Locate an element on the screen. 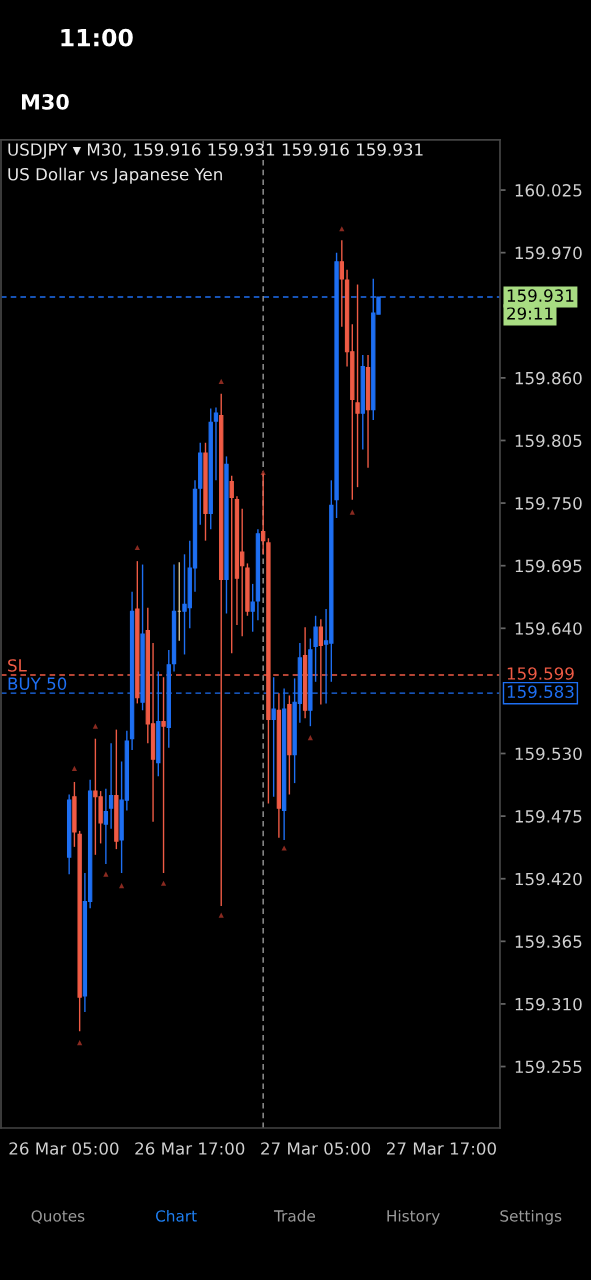  y-tick-label: 159.420 is located at coordinates (548, 879).